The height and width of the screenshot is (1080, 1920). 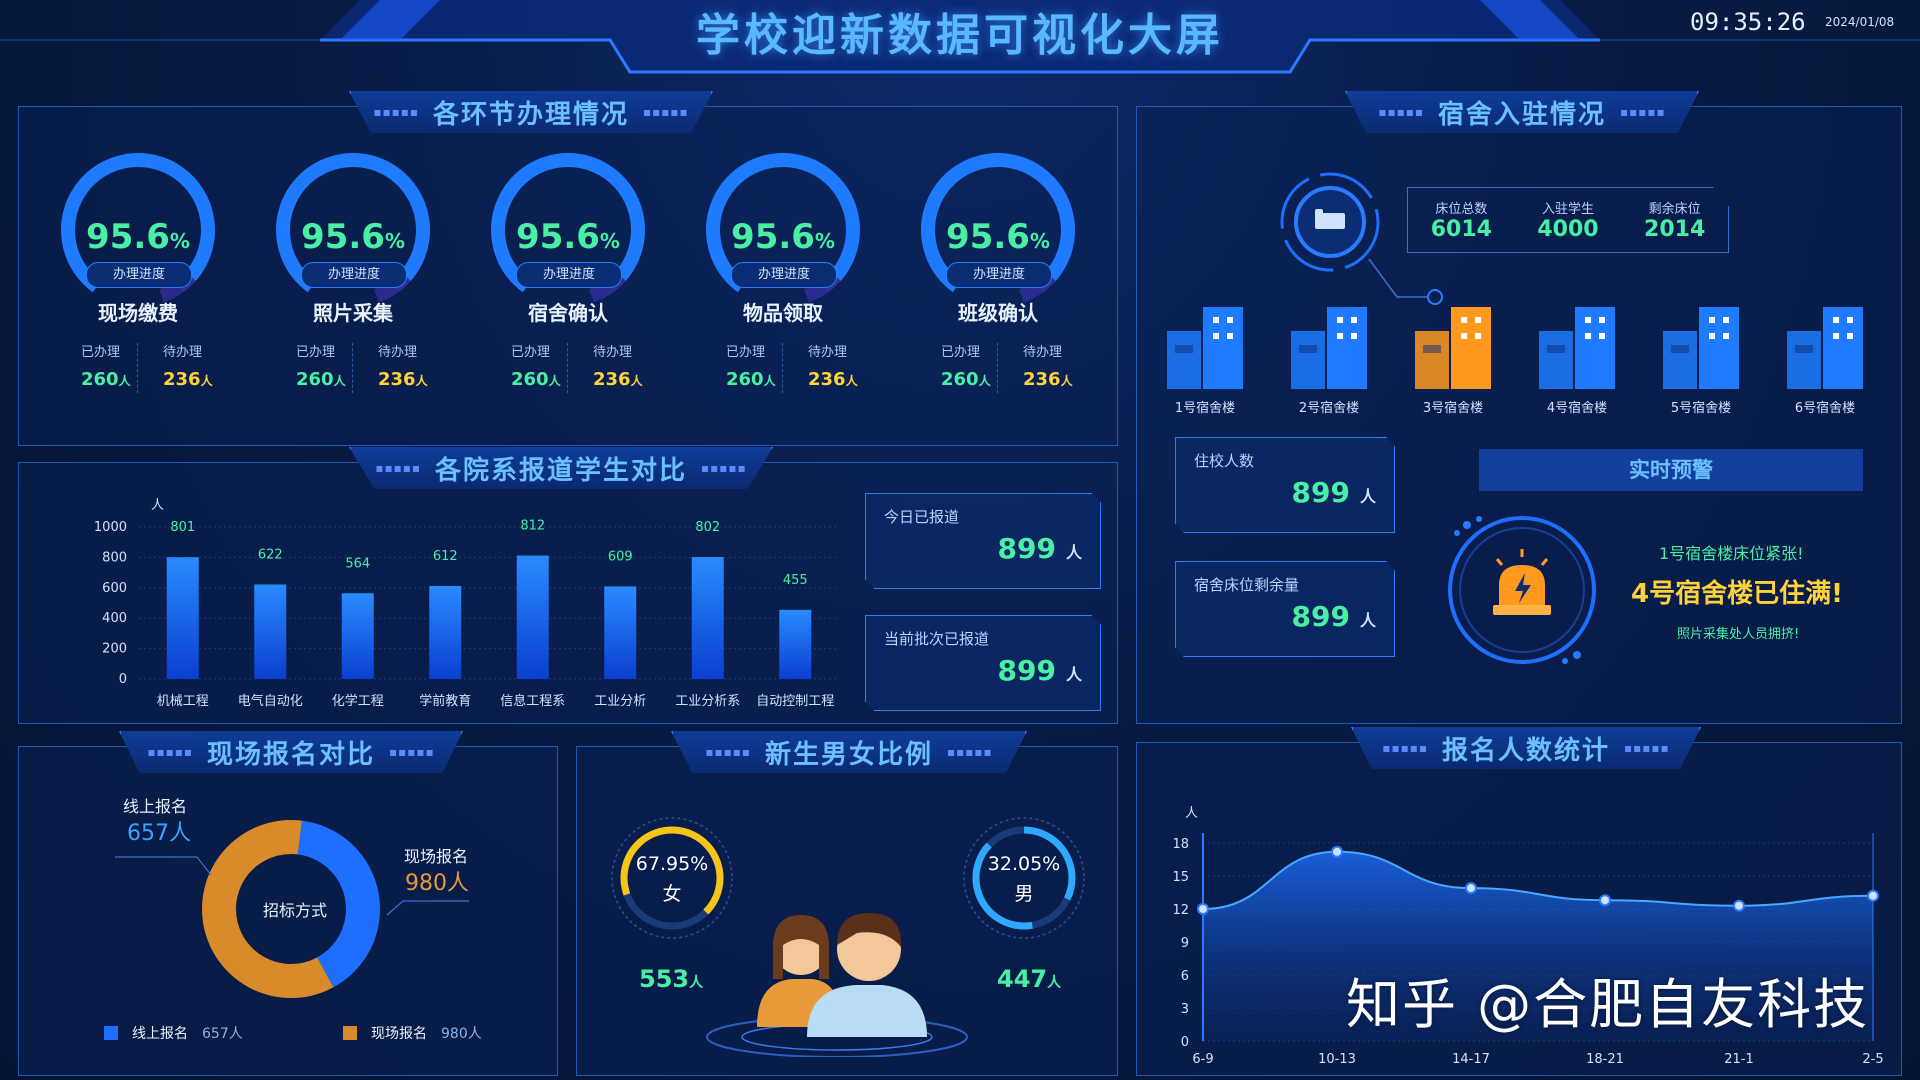 I want to click on male-ring, so click(x=1024, y=878).